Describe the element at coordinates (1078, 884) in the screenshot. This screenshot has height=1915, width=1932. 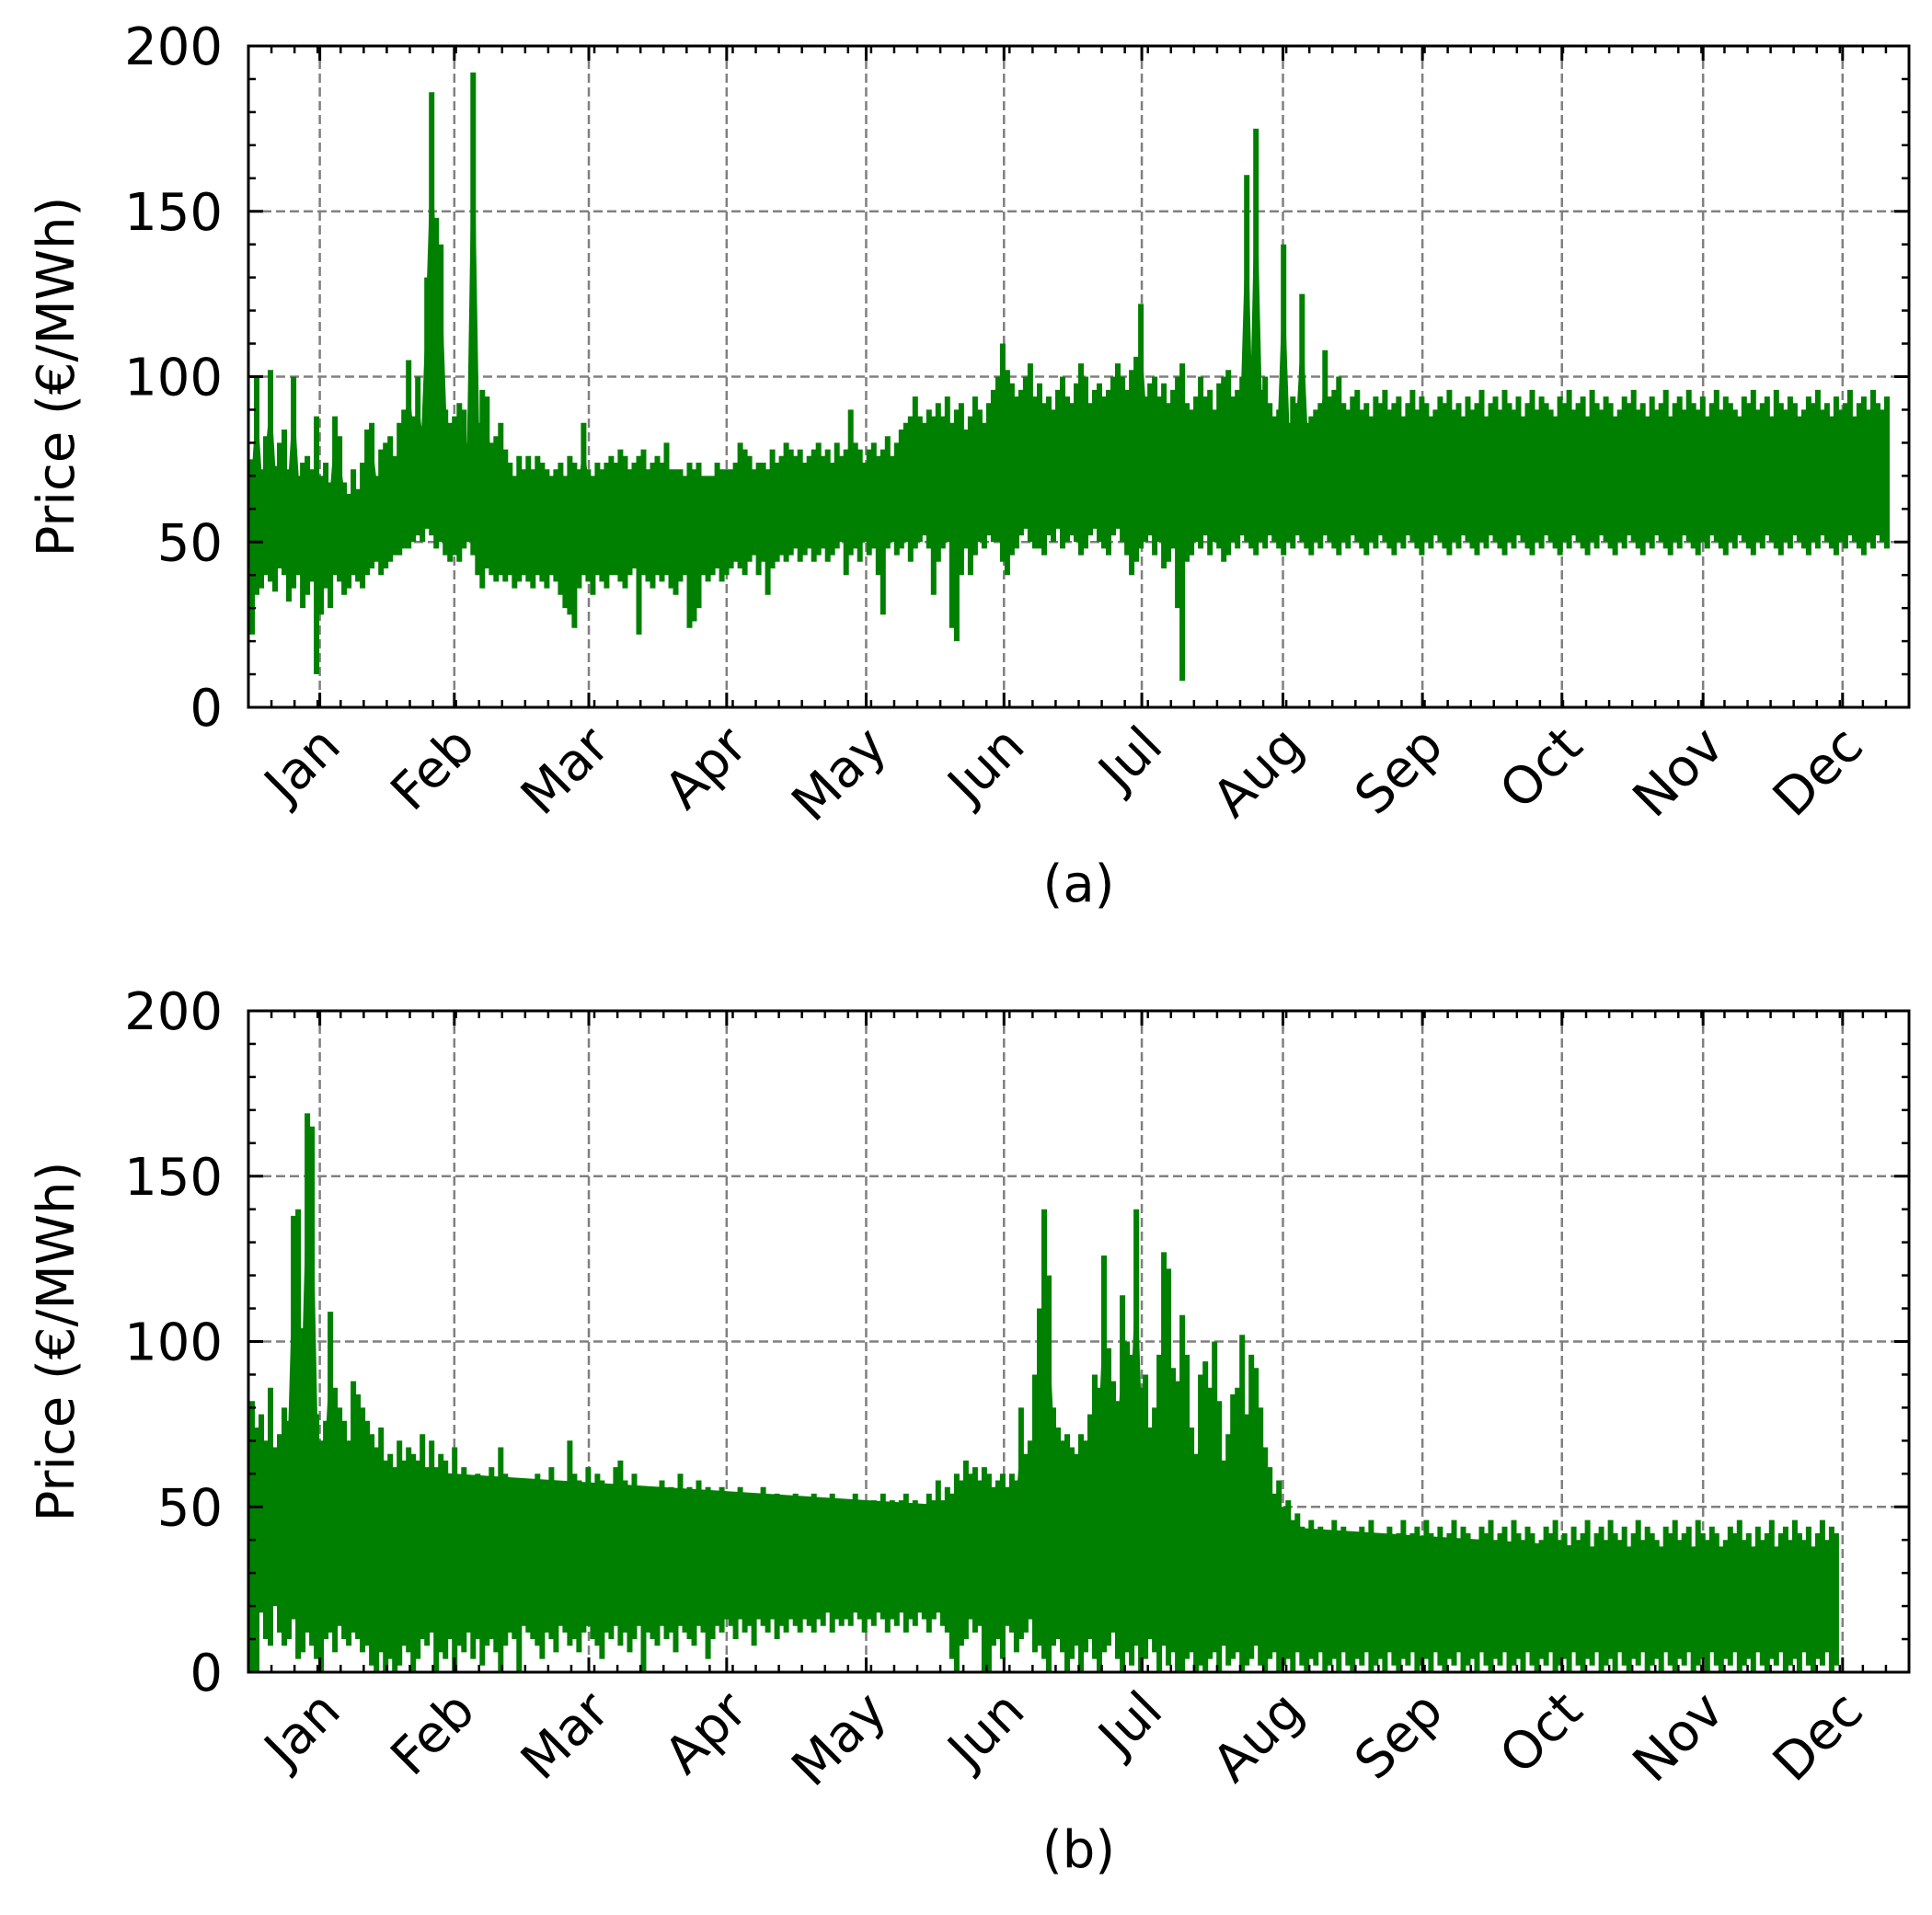
I see `panel-caption: (a)` at that location.